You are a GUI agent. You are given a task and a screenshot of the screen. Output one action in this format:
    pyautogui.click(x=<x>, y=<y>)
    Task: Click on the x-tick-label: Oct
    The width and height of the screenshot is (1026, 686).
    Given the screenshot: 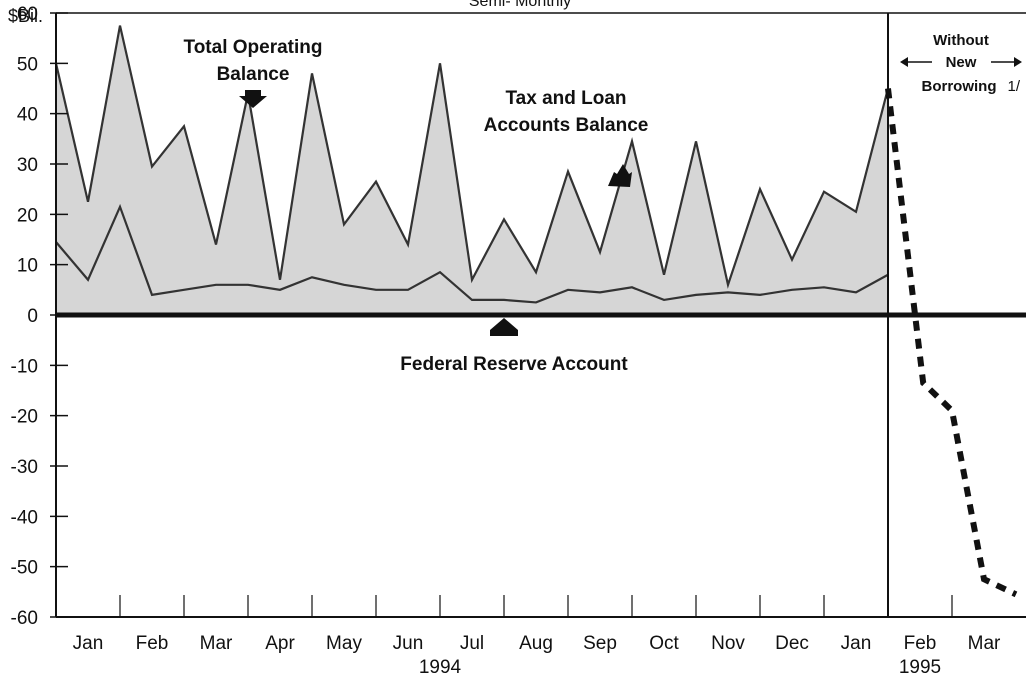 What is the action you would take?
    pyautogui.click(x=664, y=643)
    